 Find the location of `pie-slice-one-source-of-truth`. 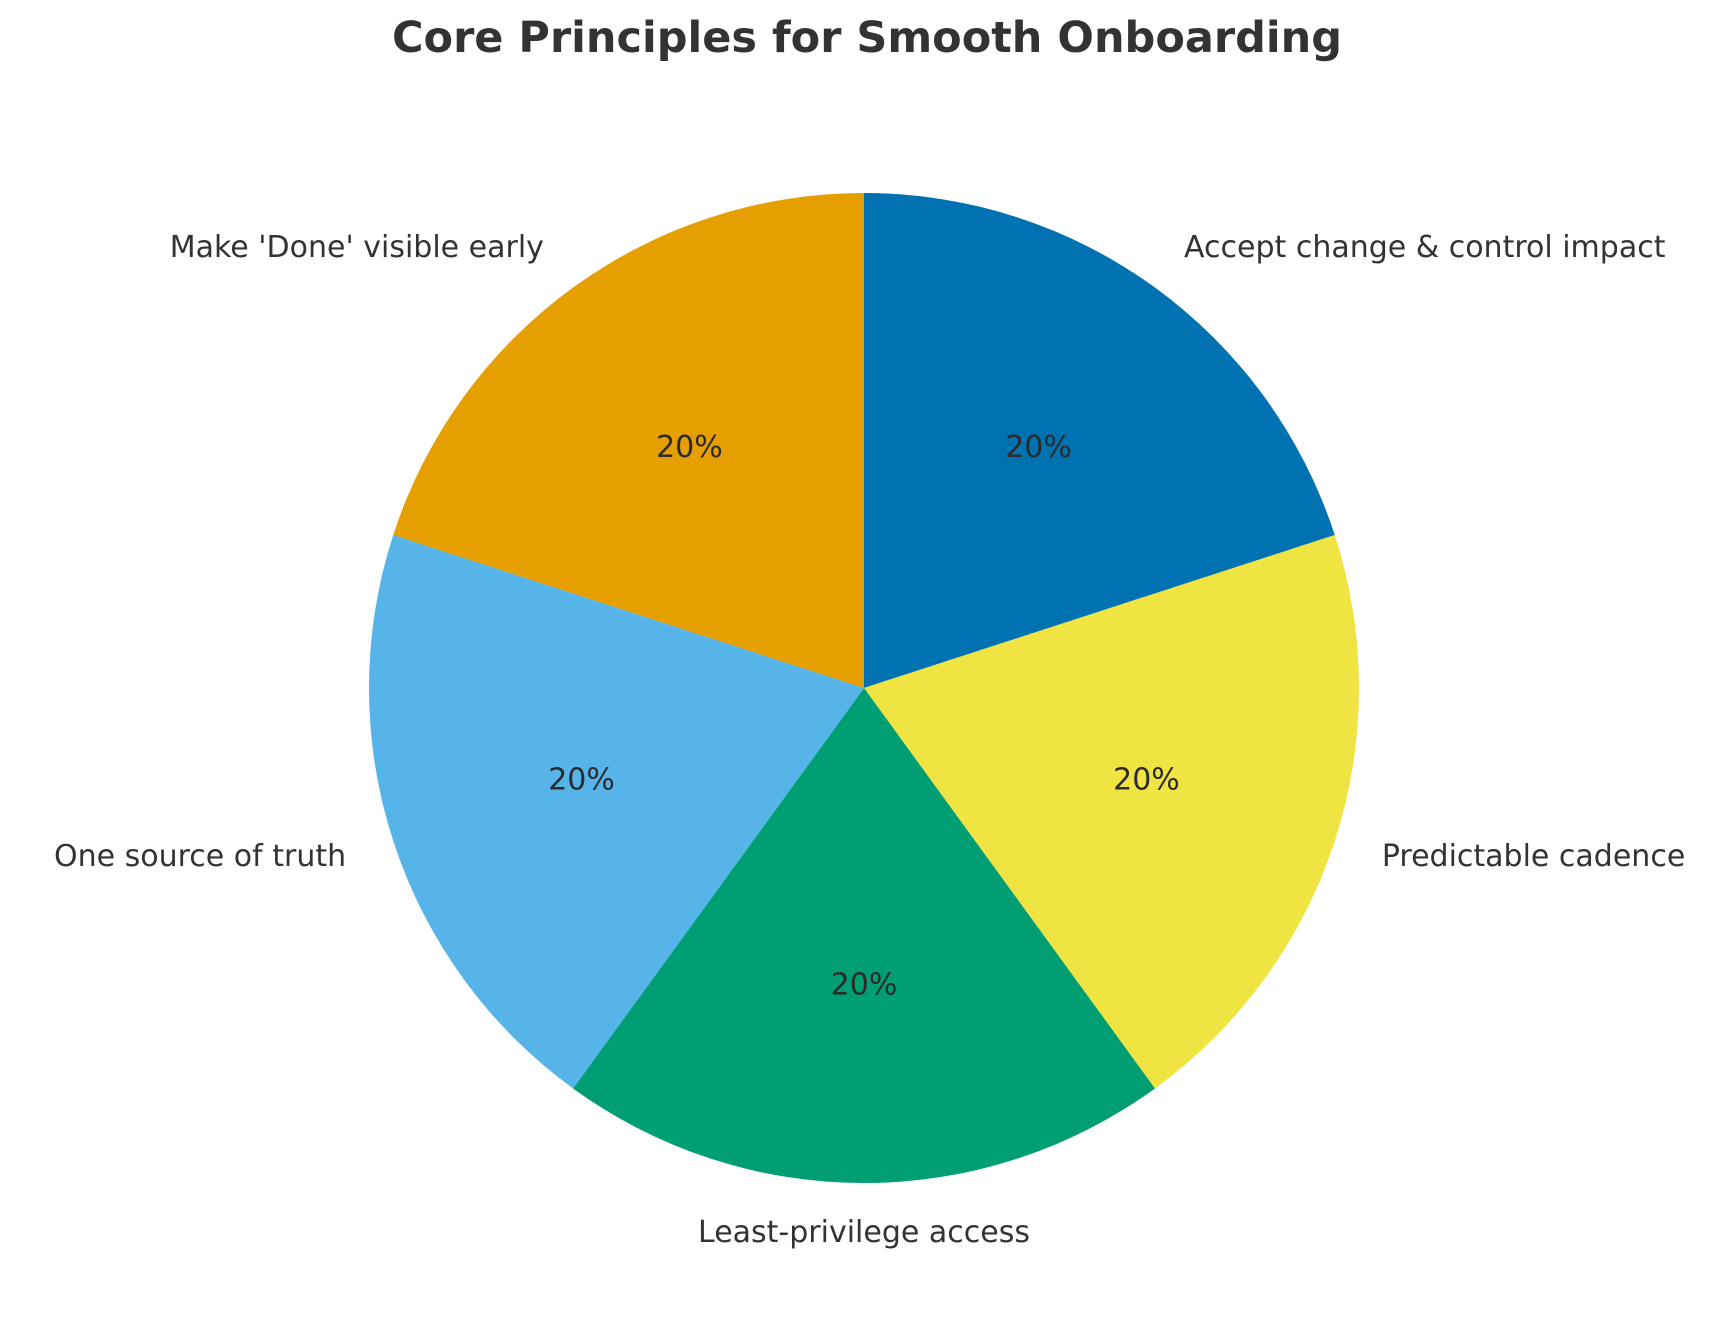

pie-slice-one-source-of-truth is located at coordinates (616, 812).